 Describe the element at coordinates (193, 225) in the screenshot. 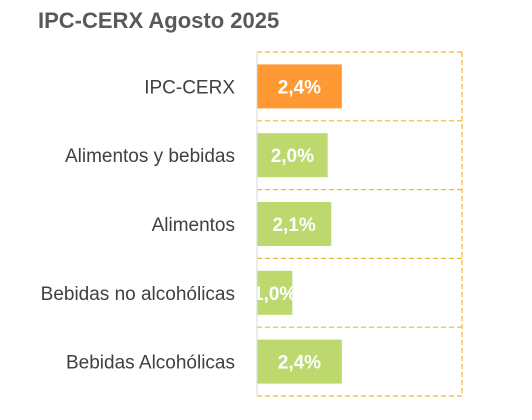

I see `category-label: Alimentos` at that location.